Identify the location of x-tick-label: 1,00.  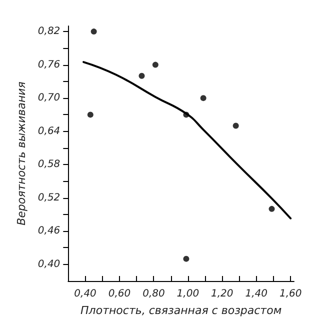
(188, 294).